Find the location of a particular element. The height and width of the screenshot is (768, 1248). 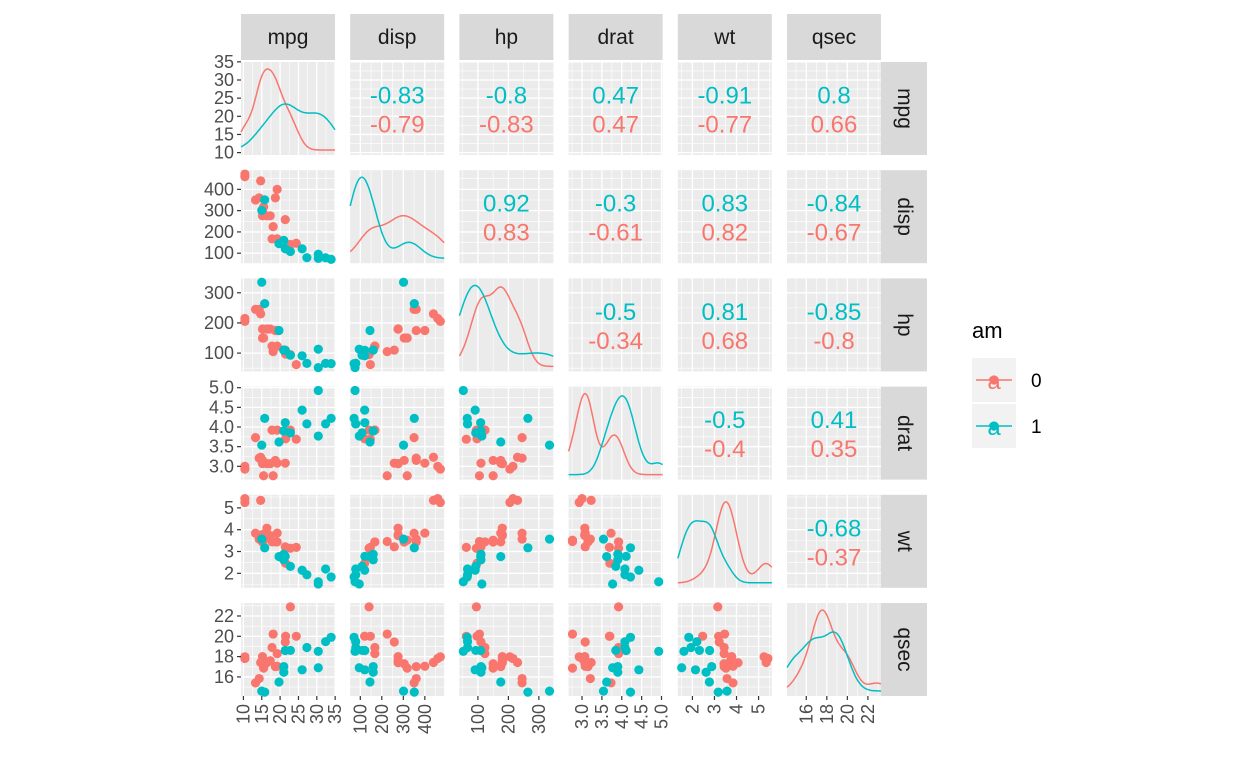

density-curve-am0 is located at coordinates (834, 648).